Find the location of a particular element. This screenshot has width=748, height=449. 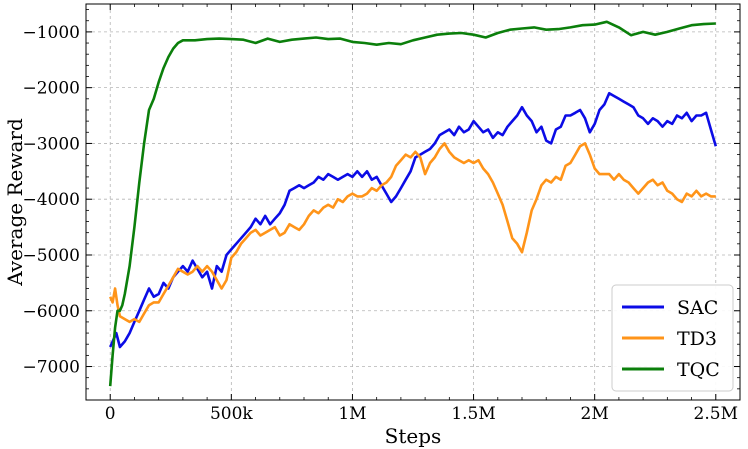

y-tick-label: −5000 is located at coordinates (51, 256).